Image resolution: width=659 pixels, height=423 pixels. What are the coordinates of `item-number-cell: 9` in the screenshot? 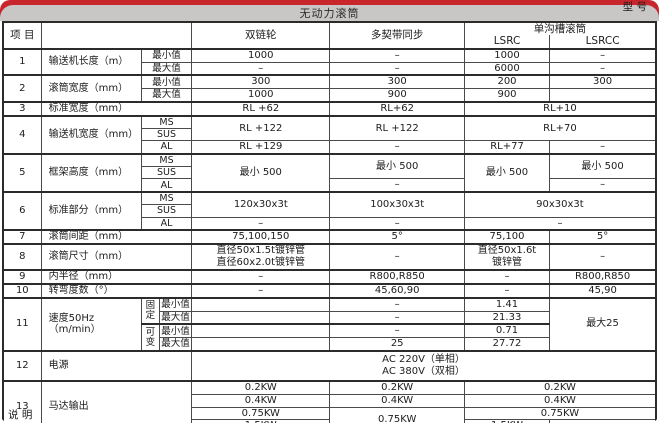 It's located at (22, 277).